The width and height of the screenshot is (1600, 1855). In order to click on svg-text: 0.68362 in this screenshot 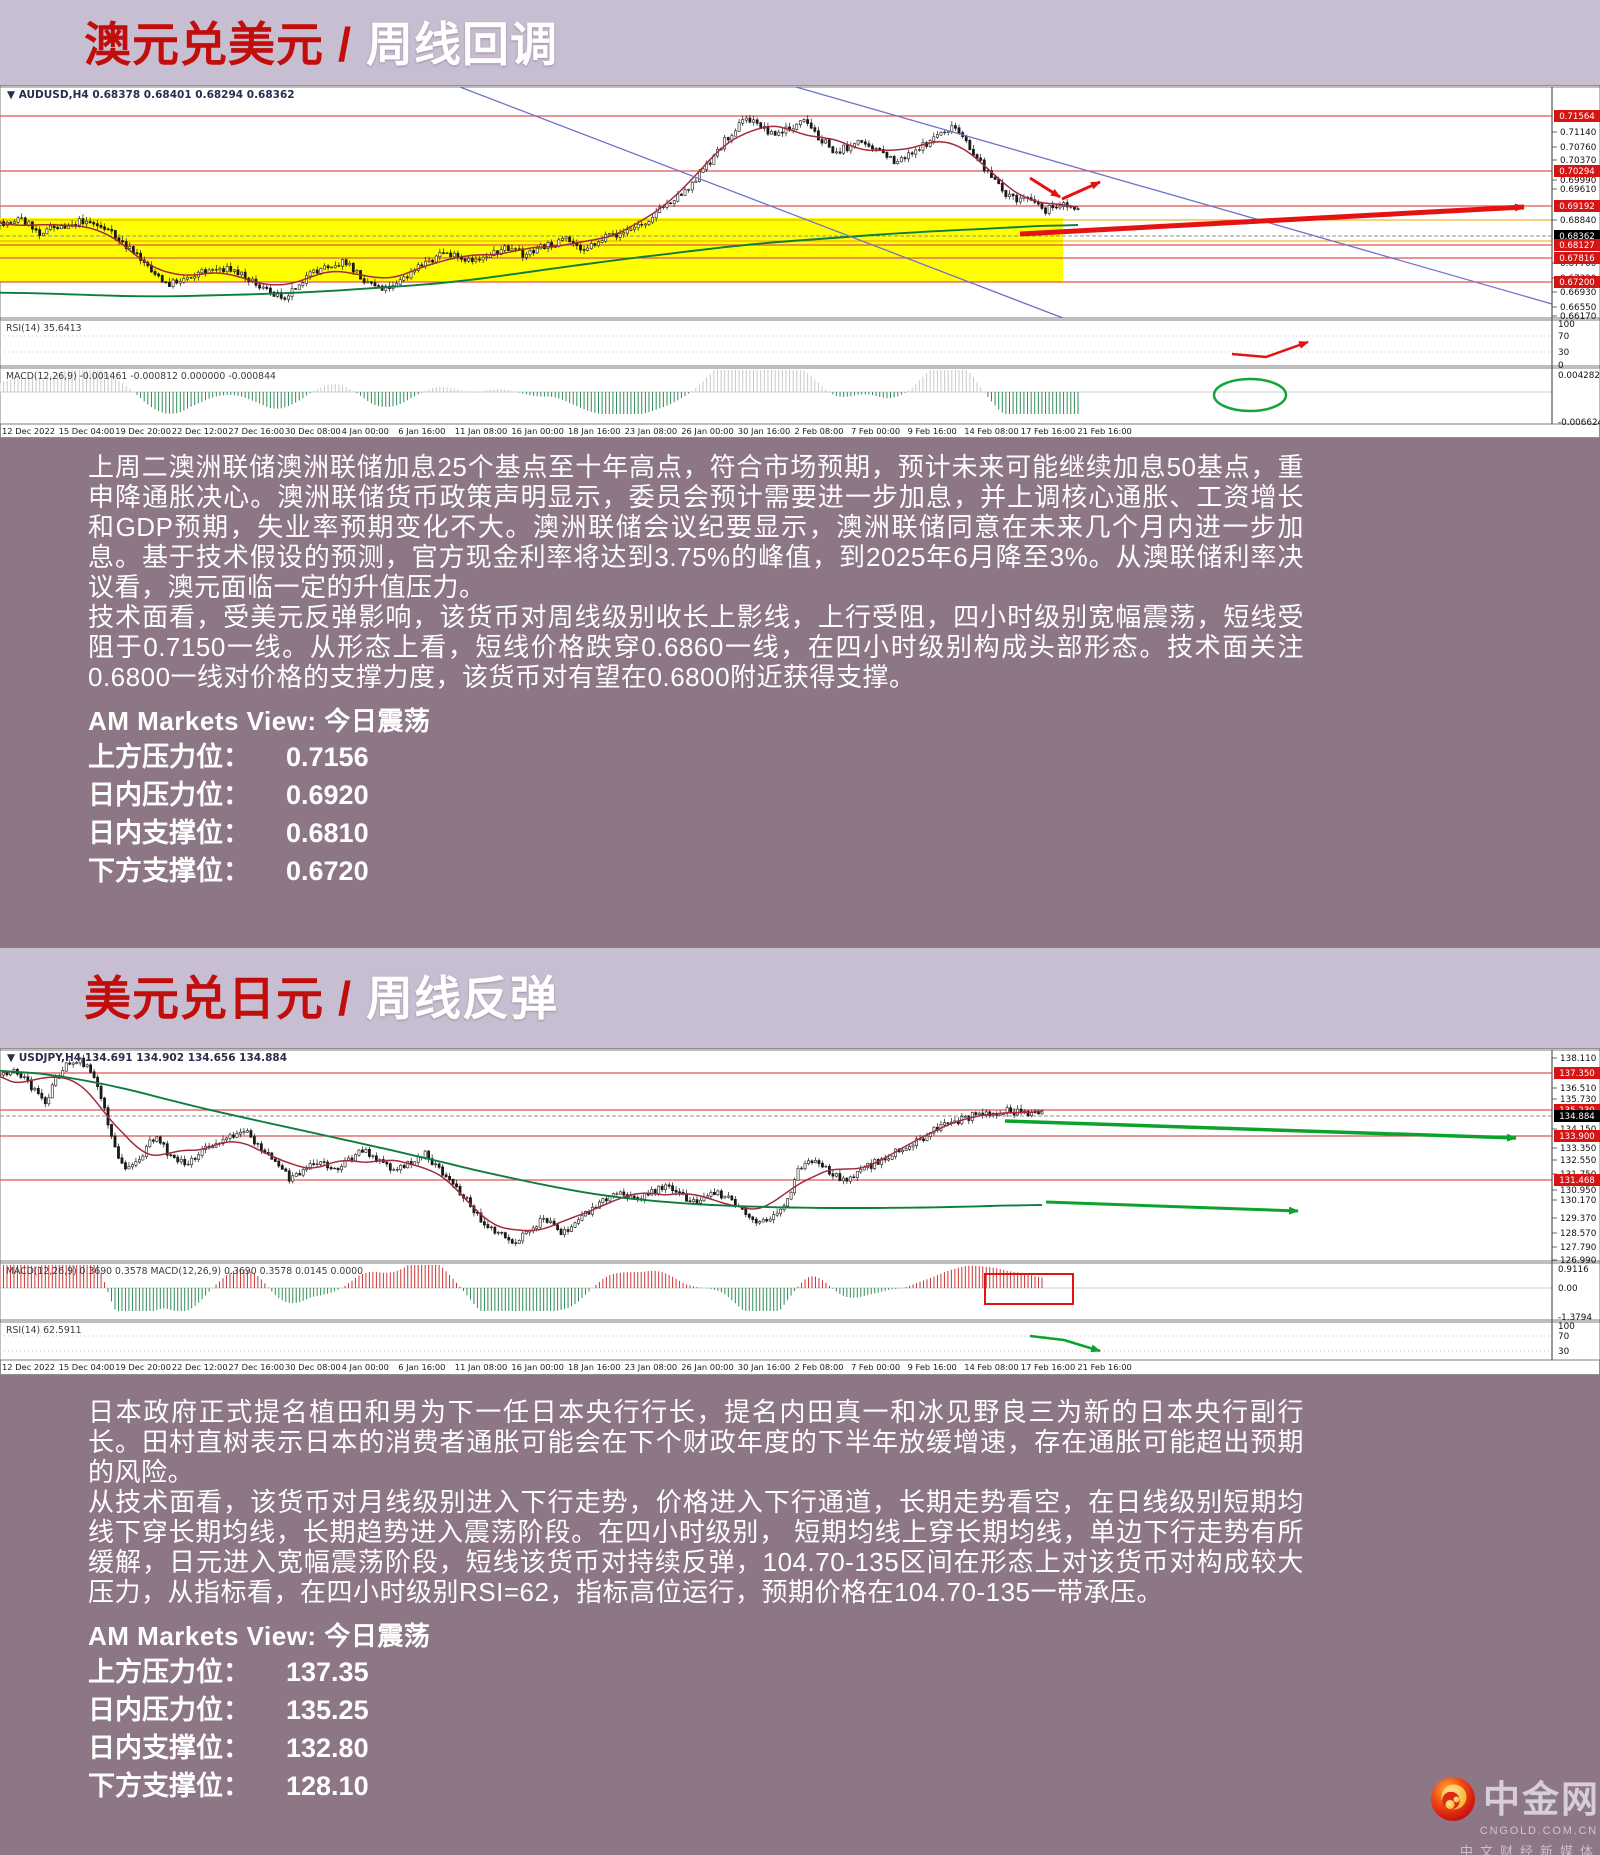, I will do `click(1577, 237)`.